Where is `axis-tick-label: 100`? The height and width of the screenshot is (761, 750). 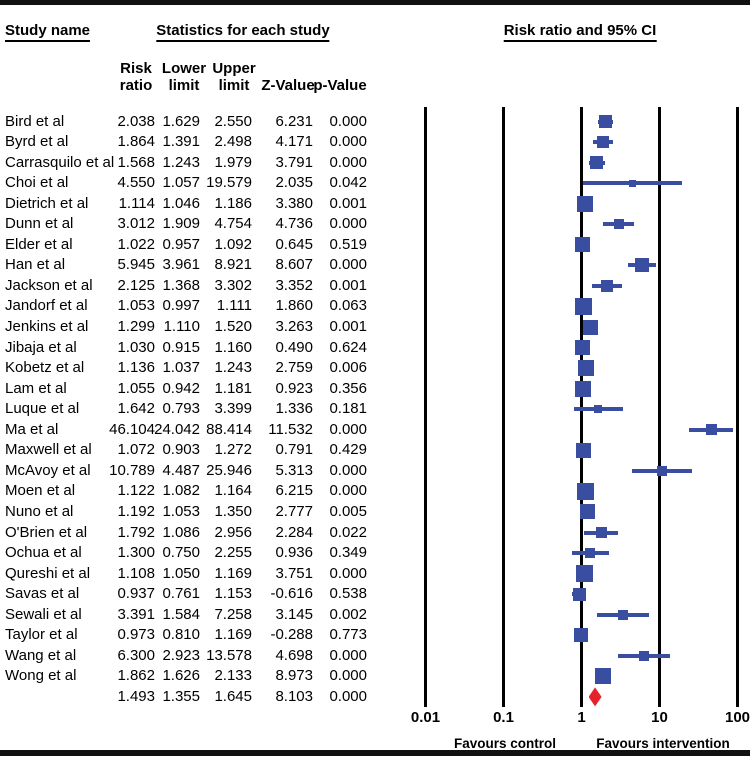 axis-tick-label: 100 is located at coordinates (737, 717).